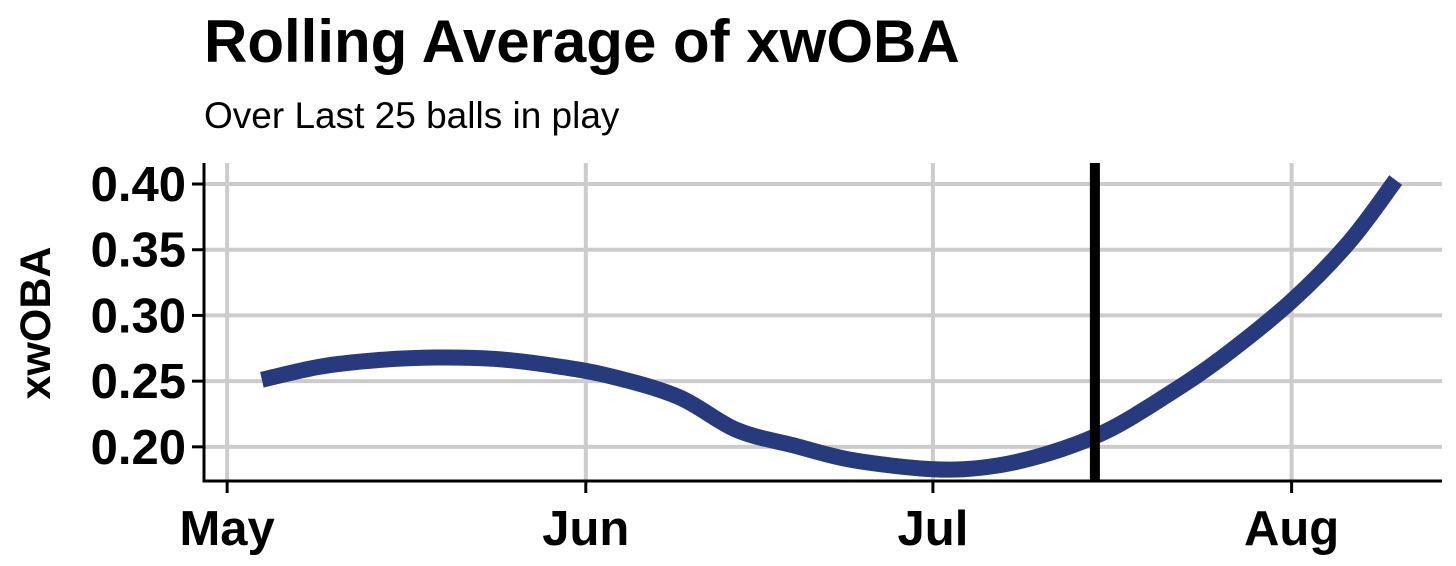 The width and height of the screenshot is (1456, 566). Describe the element at coordinates (759, 529) in the screenshot. I see `x-tick-labels: May Jun Jul Aug` at that location.